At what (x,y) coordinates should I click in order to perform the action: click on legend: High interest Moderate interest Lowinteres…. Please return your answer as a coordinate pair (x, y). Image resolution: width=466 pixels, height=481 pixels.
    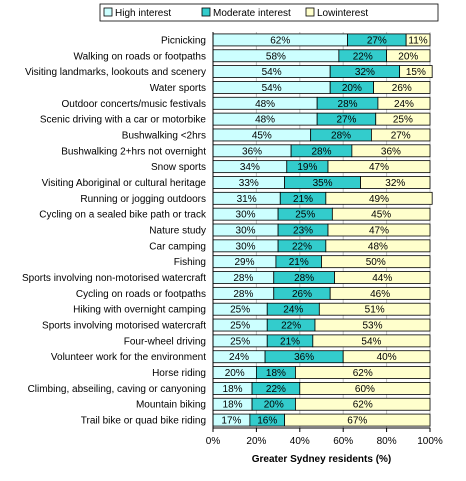
    Looking at the image, I should click on (269, 12).